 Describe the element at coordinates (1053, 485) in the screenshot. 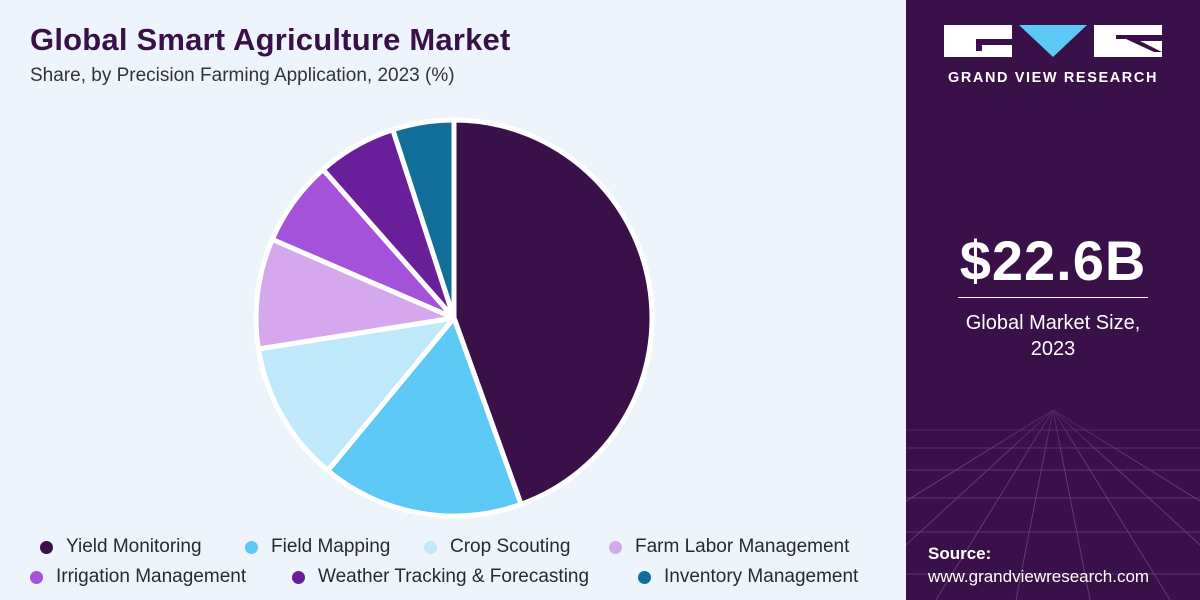

I see `grid-floor-graphic` at that location.